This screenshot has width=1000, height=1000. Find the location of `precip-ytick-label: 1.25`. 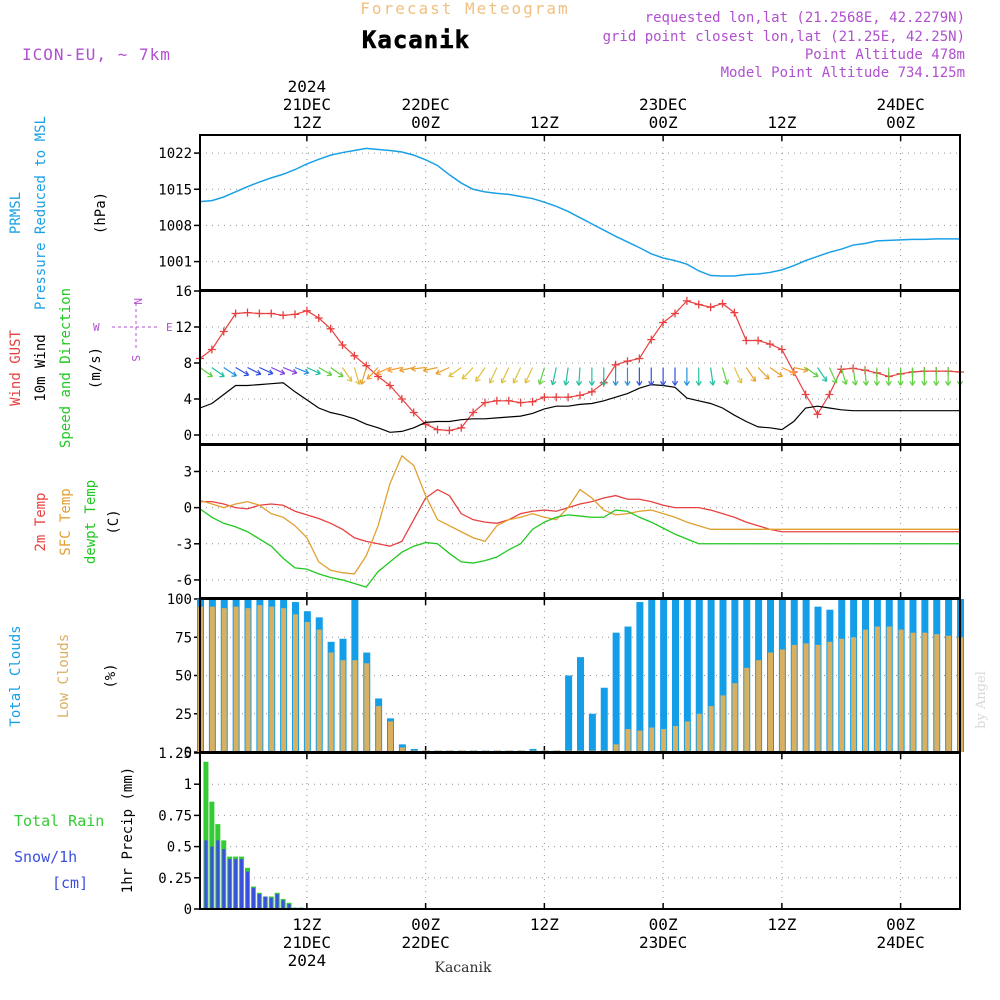

precip-ytick-label: 1.25 is located at coordinates (175, 754).